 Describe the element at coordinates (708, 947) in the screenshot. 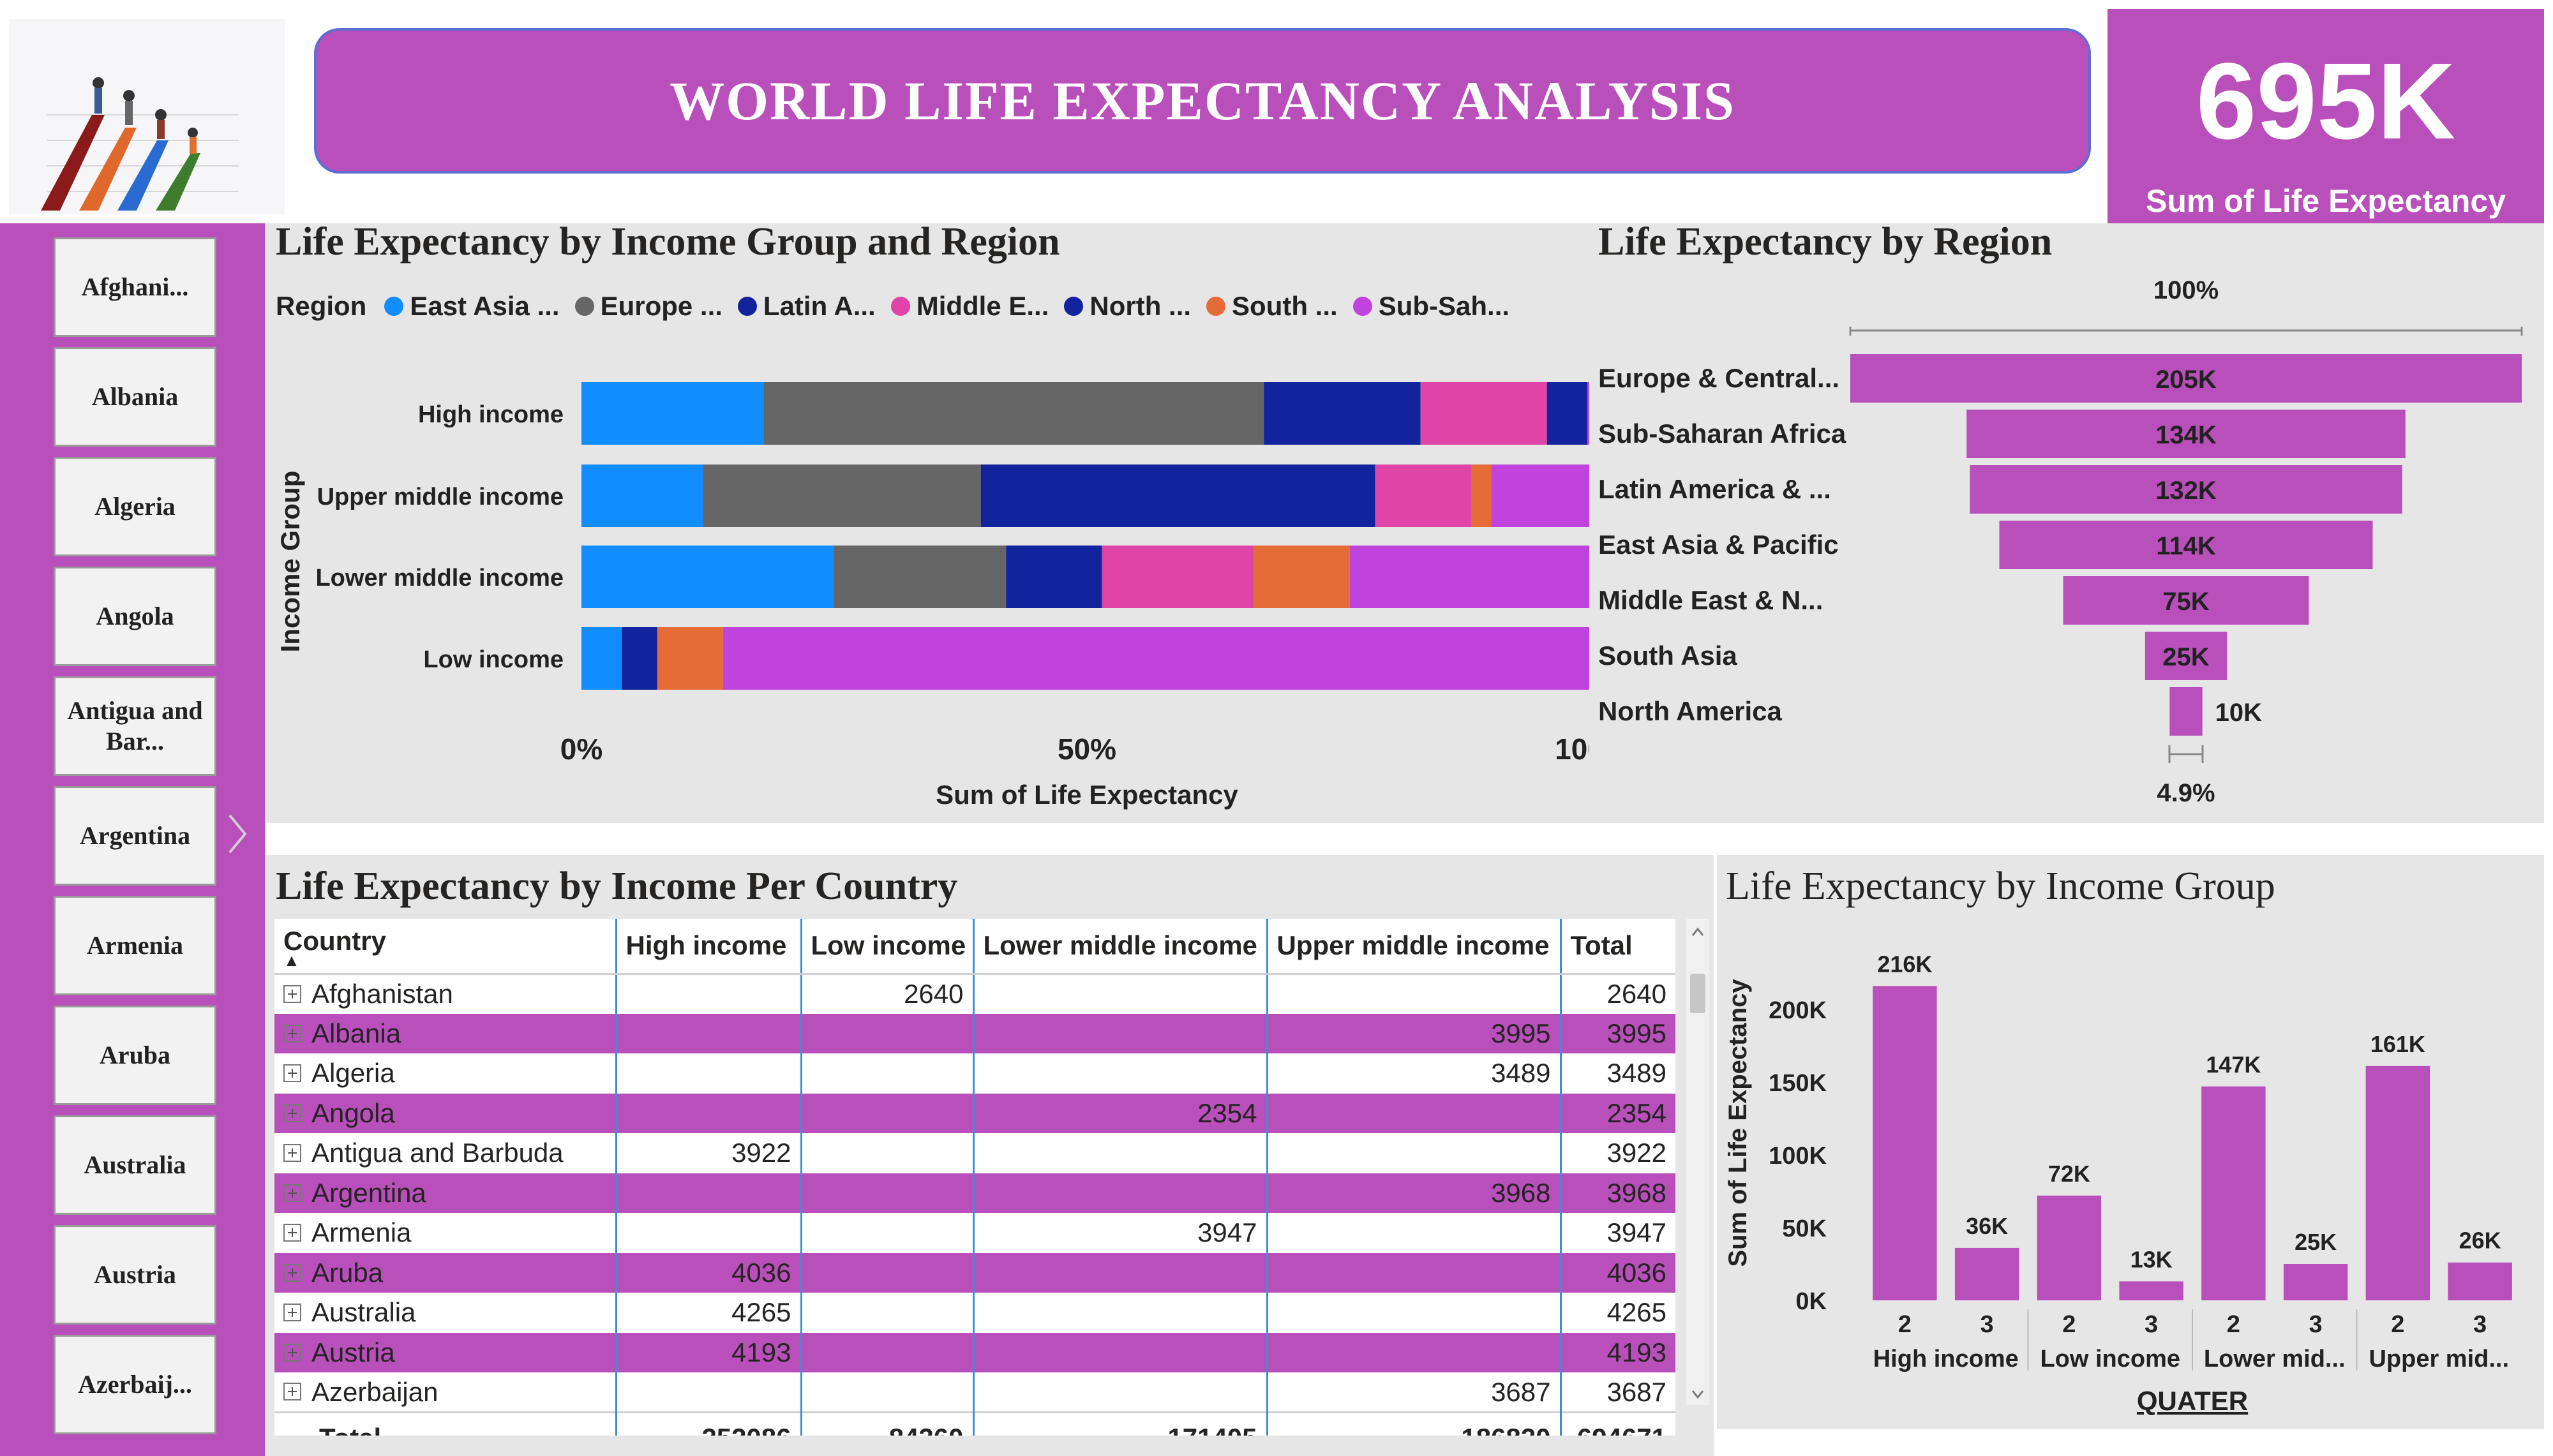

I see `column-header-high-income: High income` at that location.